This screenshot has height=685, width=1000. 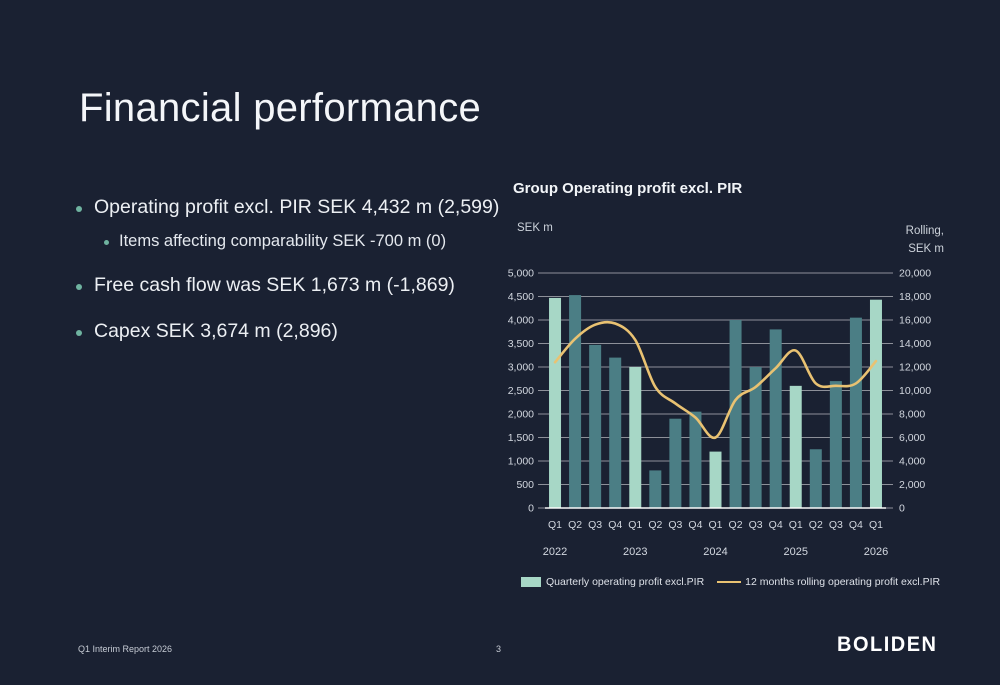 I want to click on svg-text: 3,000, so click(x=521, y=368).